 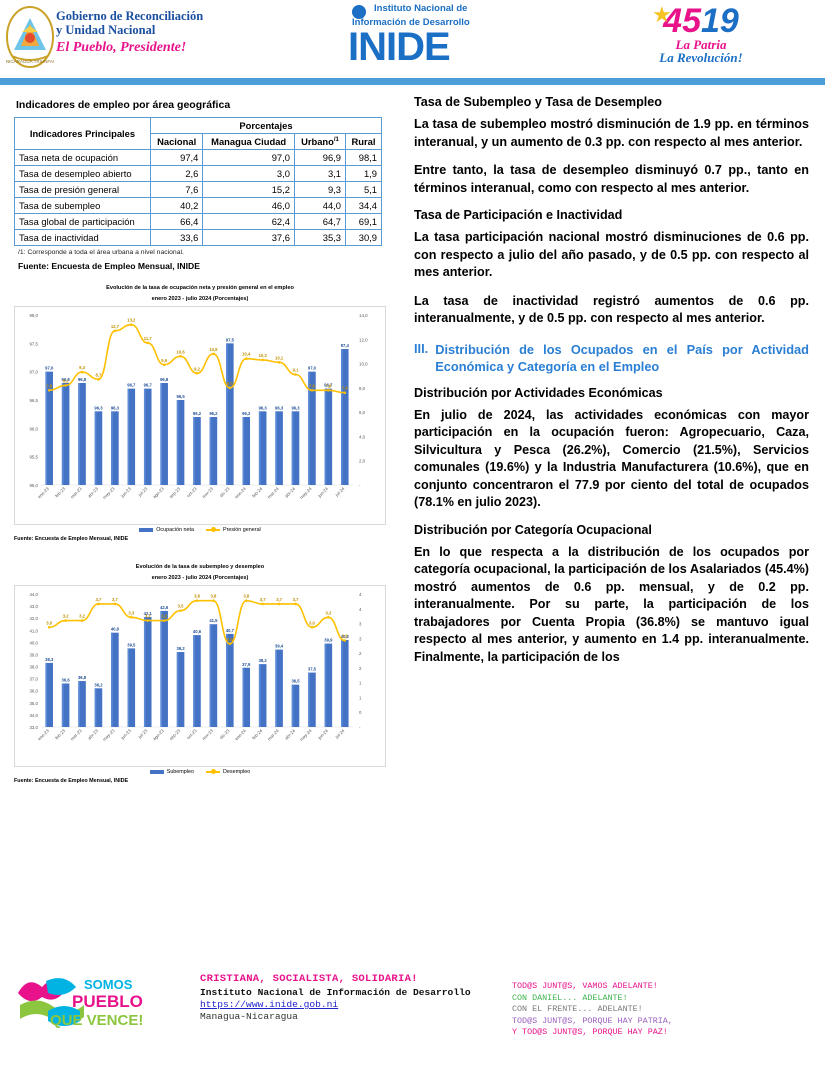 What do you see at coordinates (363, 157) in the screenshot?
I see `row-value: 98,1` at bounding box center [363, 157].